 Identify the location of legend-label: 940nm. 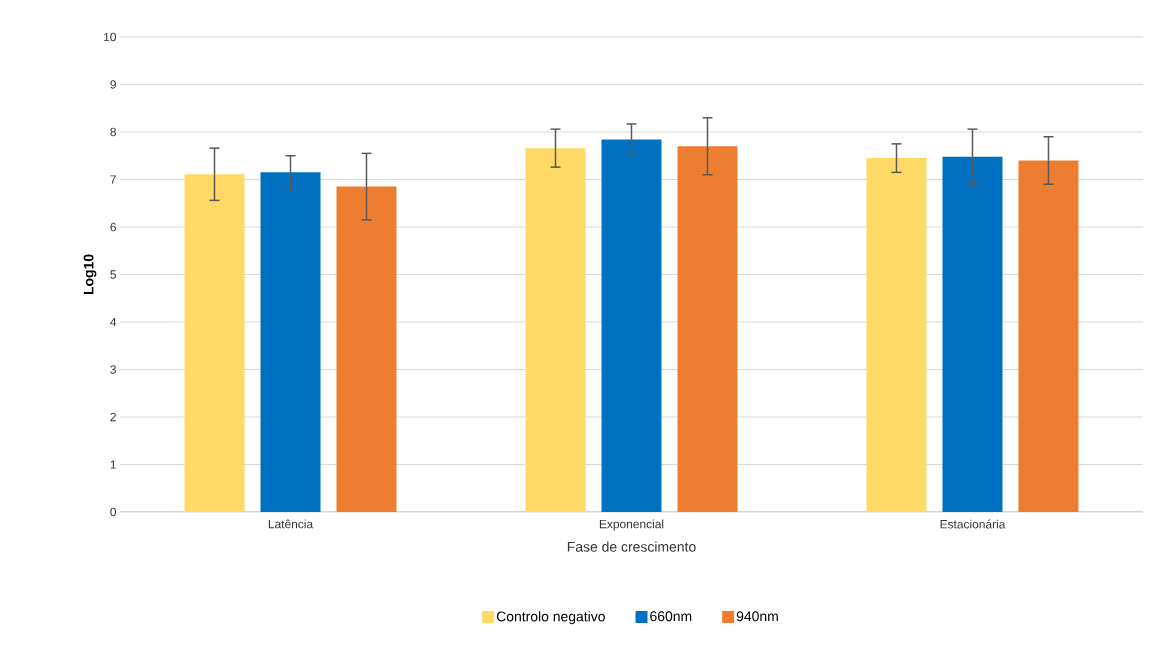
(757, 616).